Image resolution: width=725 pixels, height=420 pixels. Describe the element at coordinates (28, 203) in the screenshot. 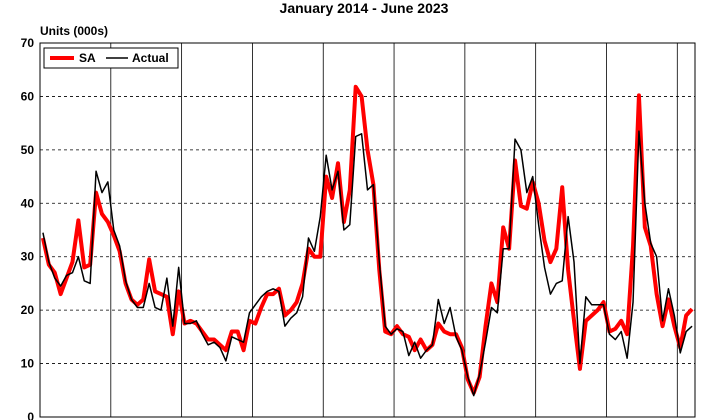

I see `y-tick-label: 40` at that location.